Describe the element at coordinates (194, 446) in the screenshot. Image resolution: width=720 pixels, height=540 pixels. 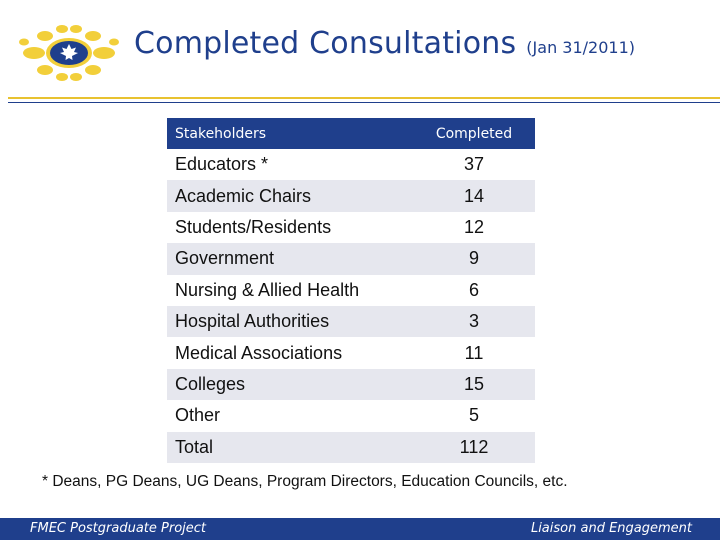
I see `stakeholder-cell: Total` at that location.